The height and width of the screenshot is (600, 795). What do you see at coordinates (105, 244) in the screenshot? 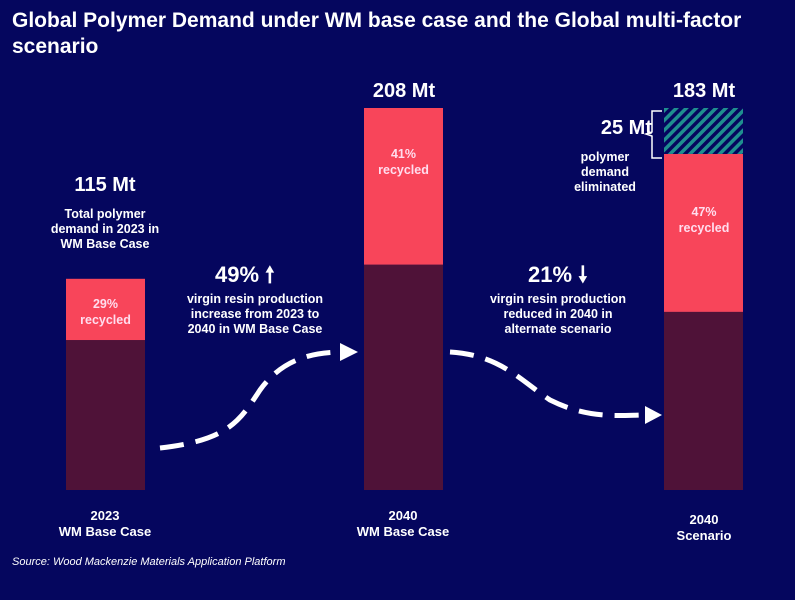
I see `desc-line: WM Base Case` at bounding box center [105, 244].